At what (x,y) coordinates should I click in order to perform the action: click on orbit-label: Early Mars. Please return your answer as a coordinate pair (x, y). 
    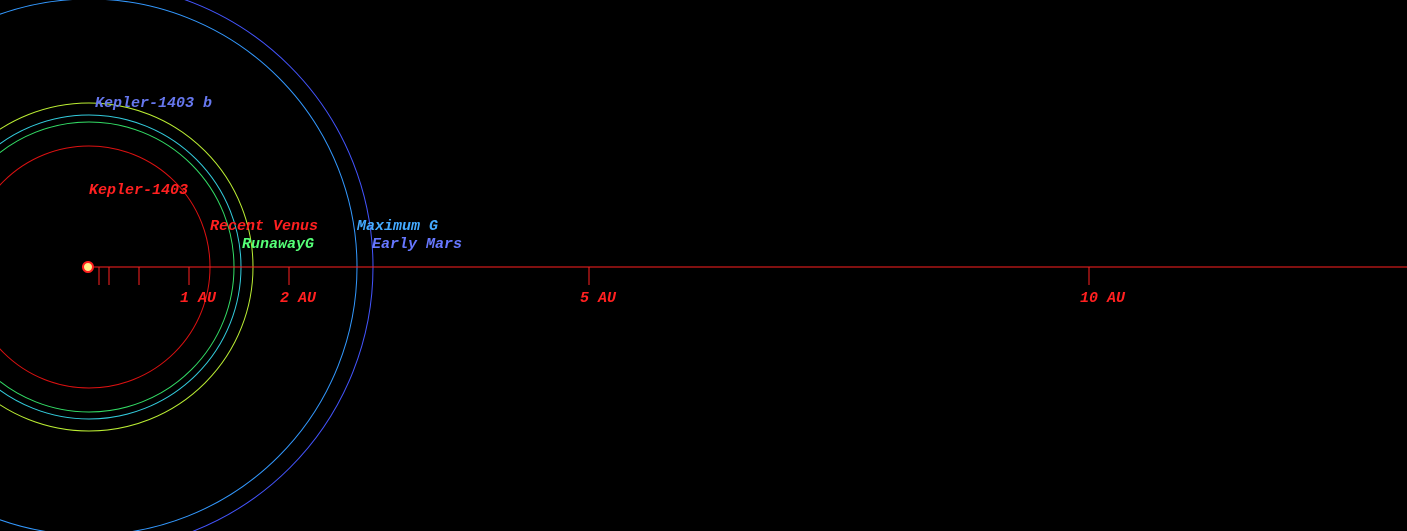
    Looking at the image, I should click on (417, 244).